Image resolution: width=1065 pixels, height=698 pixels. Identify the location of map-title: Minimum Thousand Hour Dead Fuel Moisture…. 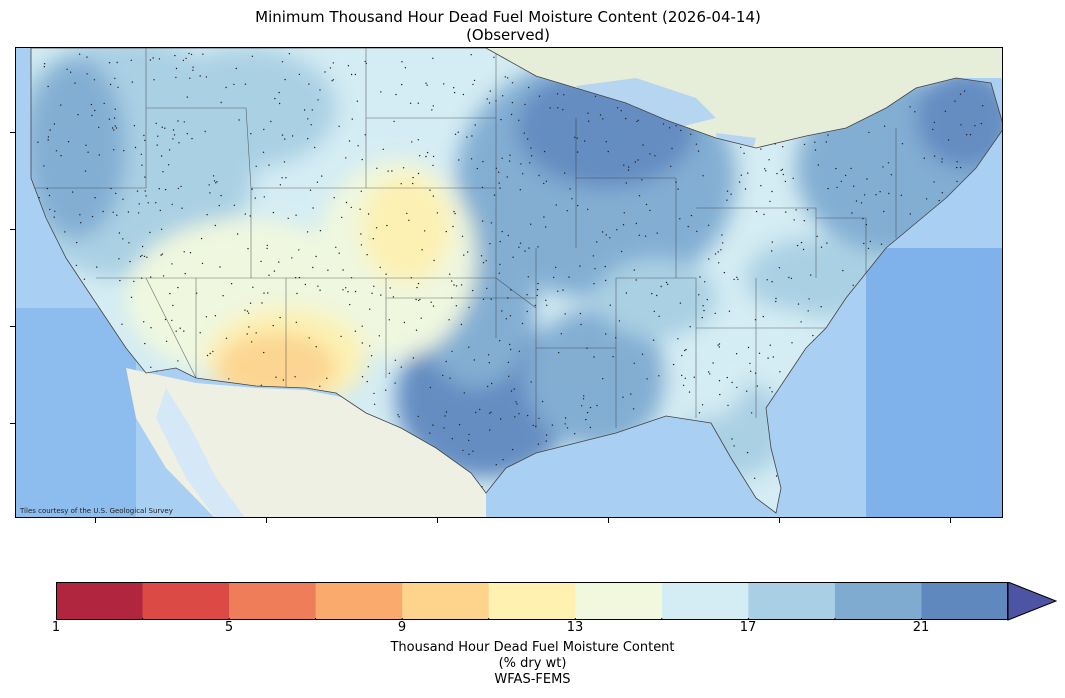
(508, 17).